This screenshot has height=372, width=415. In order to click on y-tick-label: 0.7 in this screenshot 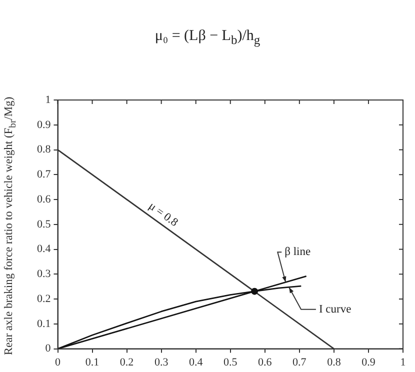, I will do `click(44, 174)`.